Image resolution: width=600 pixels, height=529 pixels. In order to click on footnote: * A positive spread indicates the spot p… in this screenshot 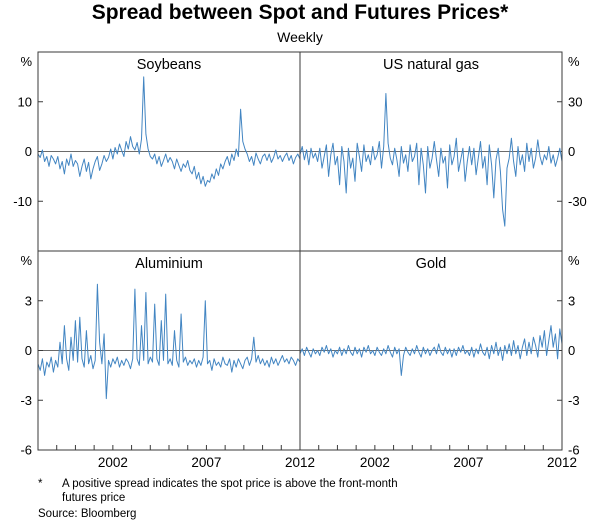, I will do `click(218, 491)`.